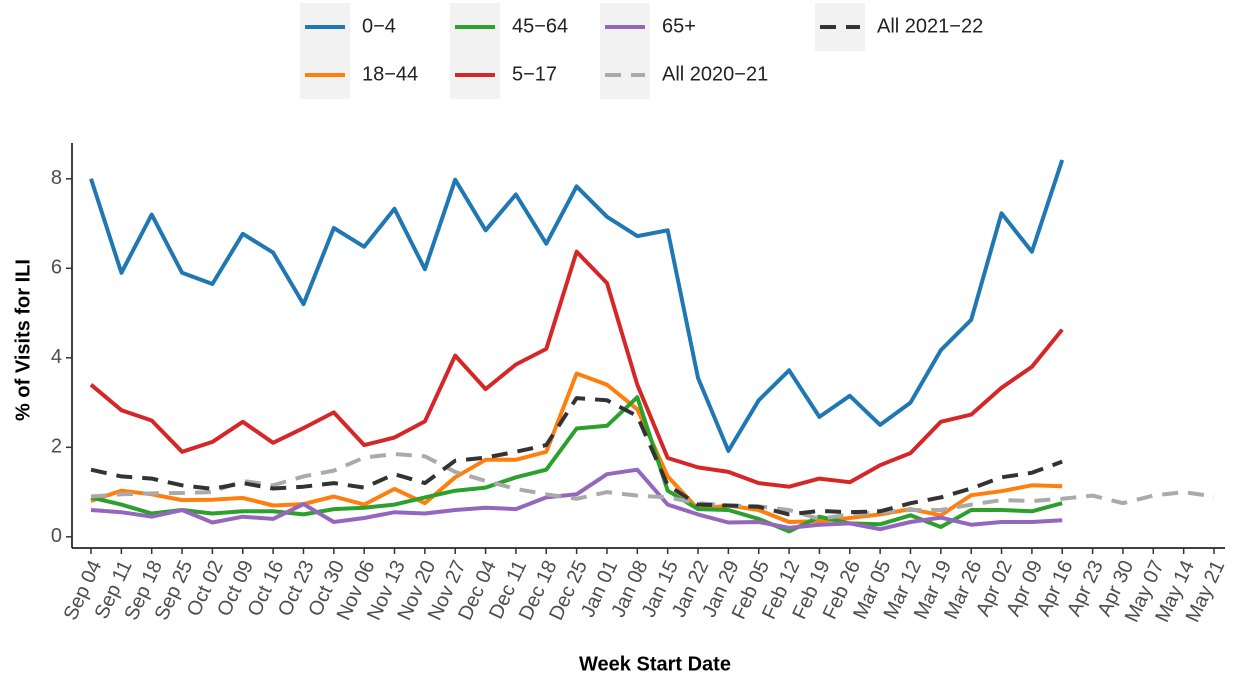  I want to click on y-tick-label: 8, so click(56, 178).